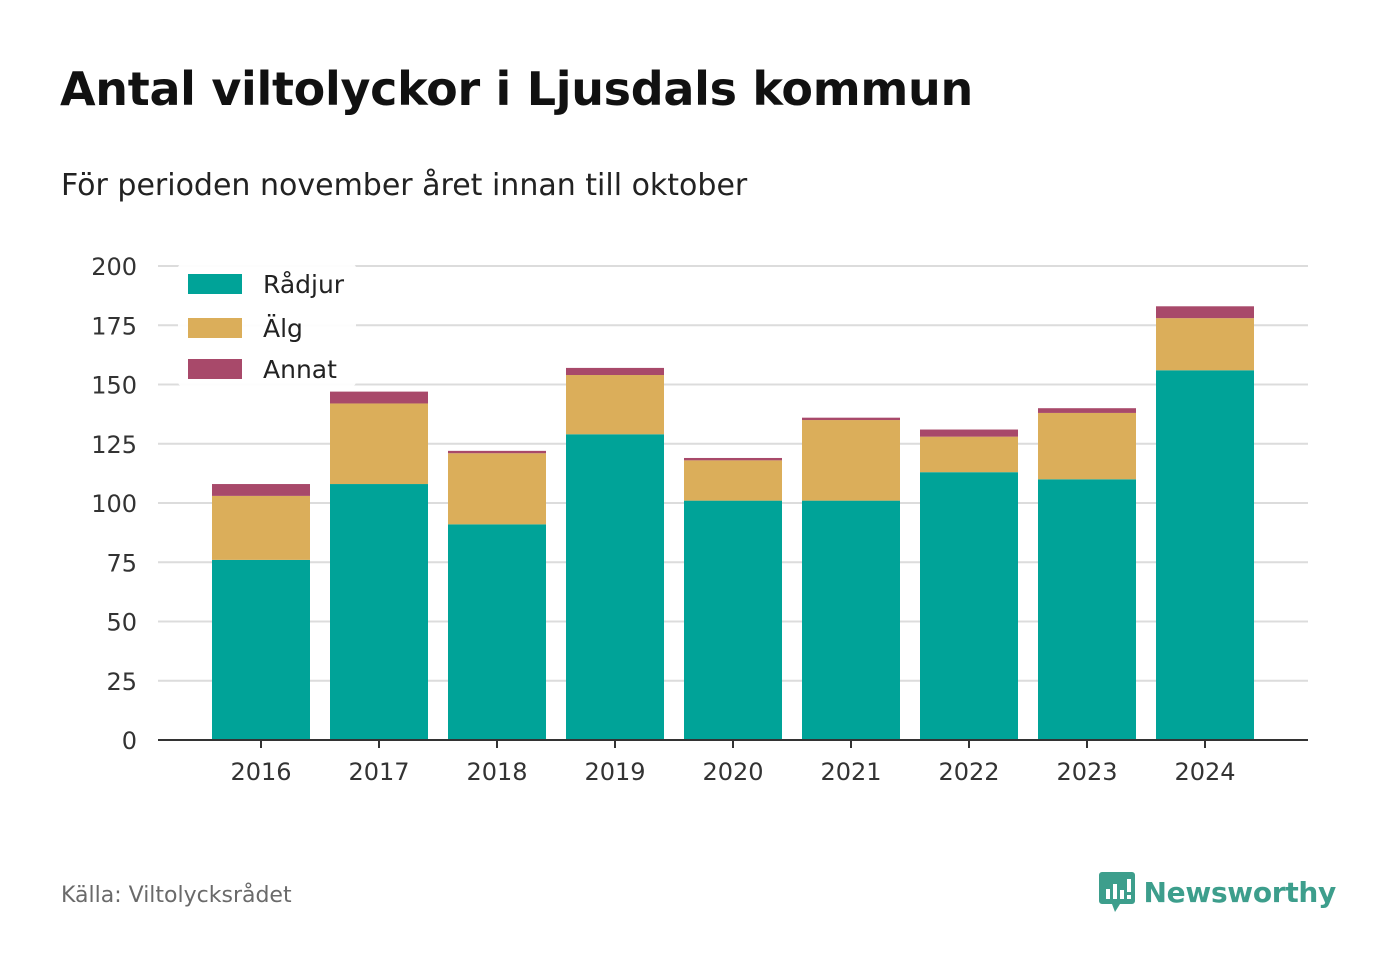  What do you see at coordinates (121, 682) in the screenshot?
I see `y-tick-label: 25` at bounding box center [121, 682].